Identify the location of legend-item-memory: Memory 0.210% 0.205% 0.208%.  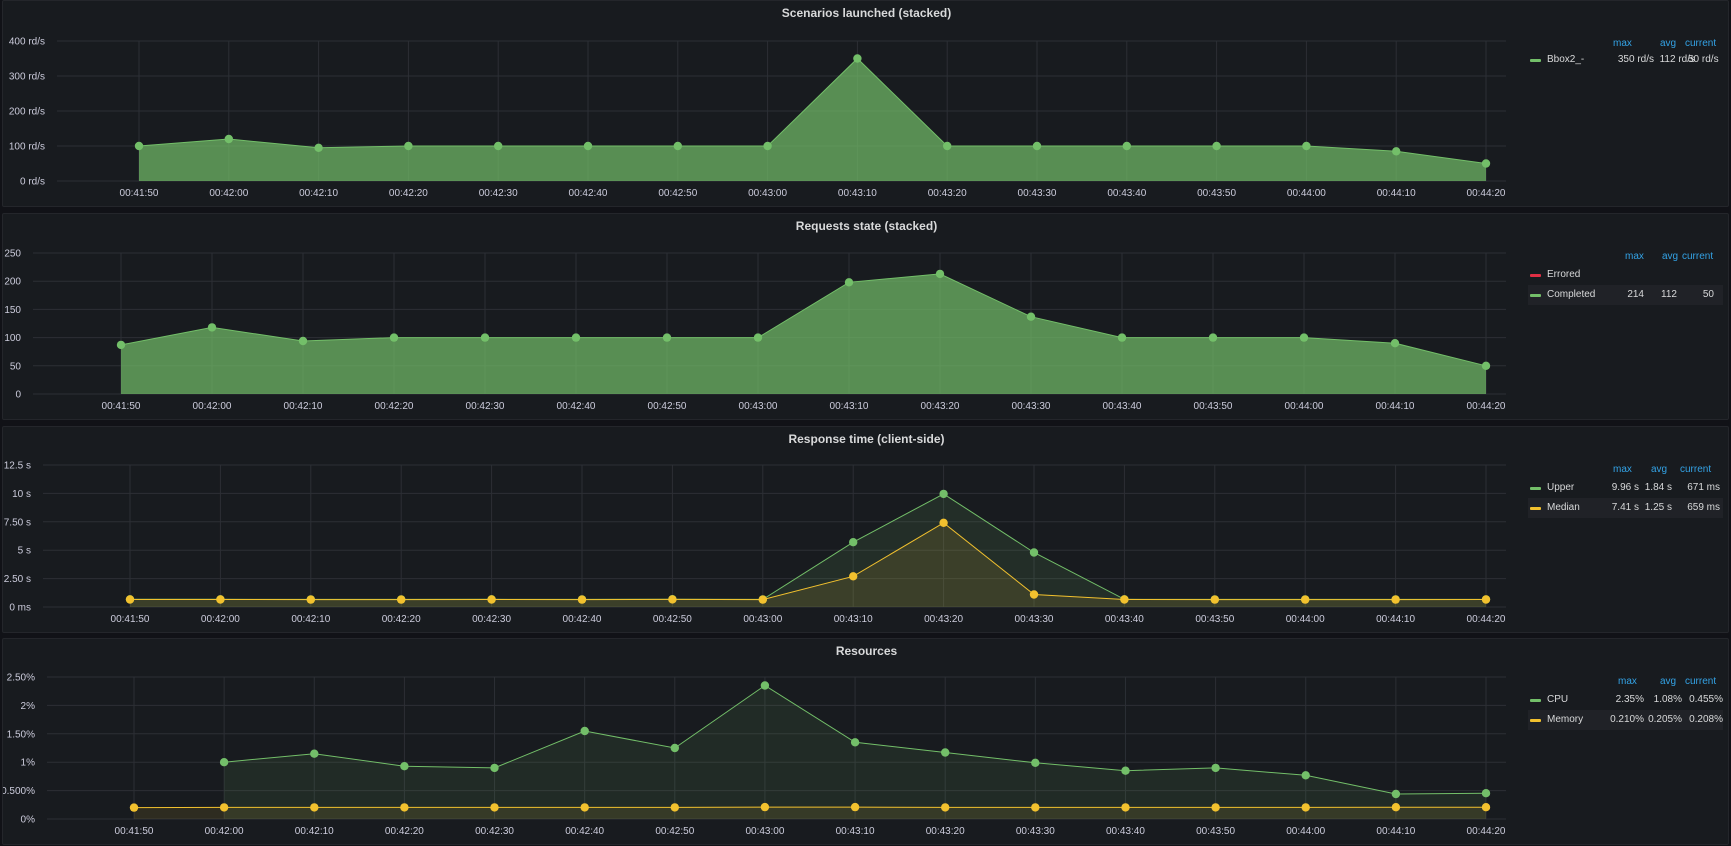
(1625, 720).